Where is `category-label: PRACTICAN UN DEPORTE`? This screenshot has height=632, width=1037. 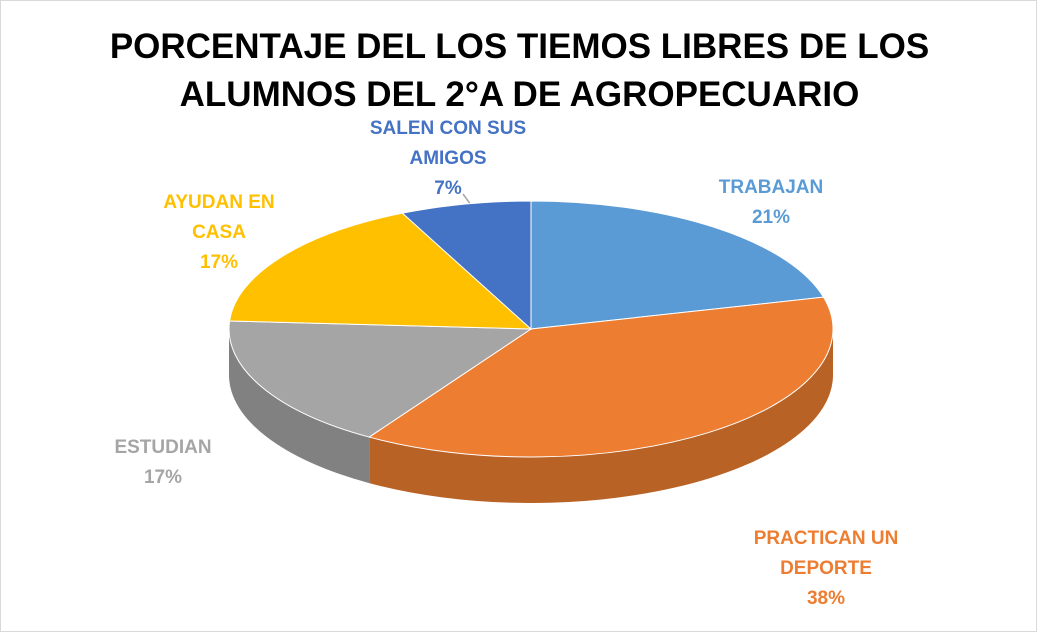
category-label: PRACTICAN UN DEPORTE is located at coordinates (826, 553).